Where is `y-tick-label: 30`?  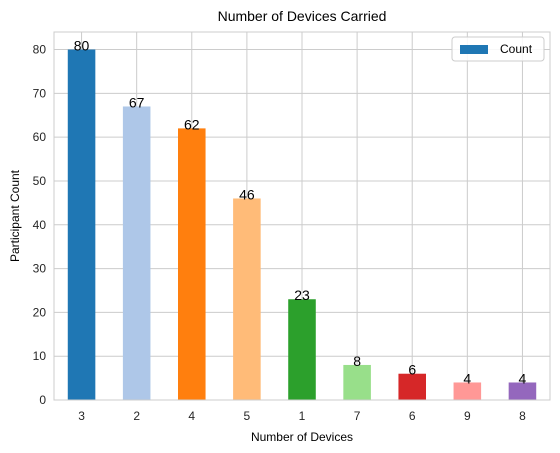 y-tick-label: 30 is located at coordinates (40, 269).